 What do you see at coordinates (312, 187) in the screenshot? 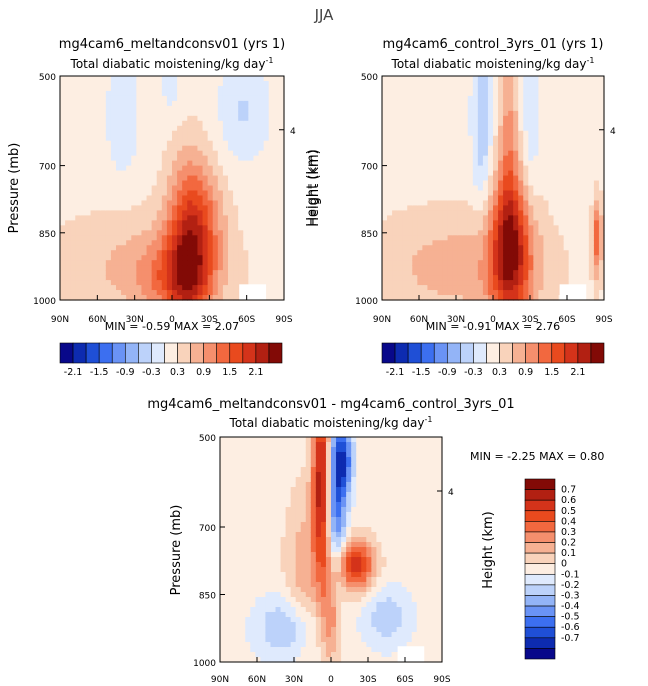
I see `y-axis-label-right: Height (km)` at bounding box center [312, 187].